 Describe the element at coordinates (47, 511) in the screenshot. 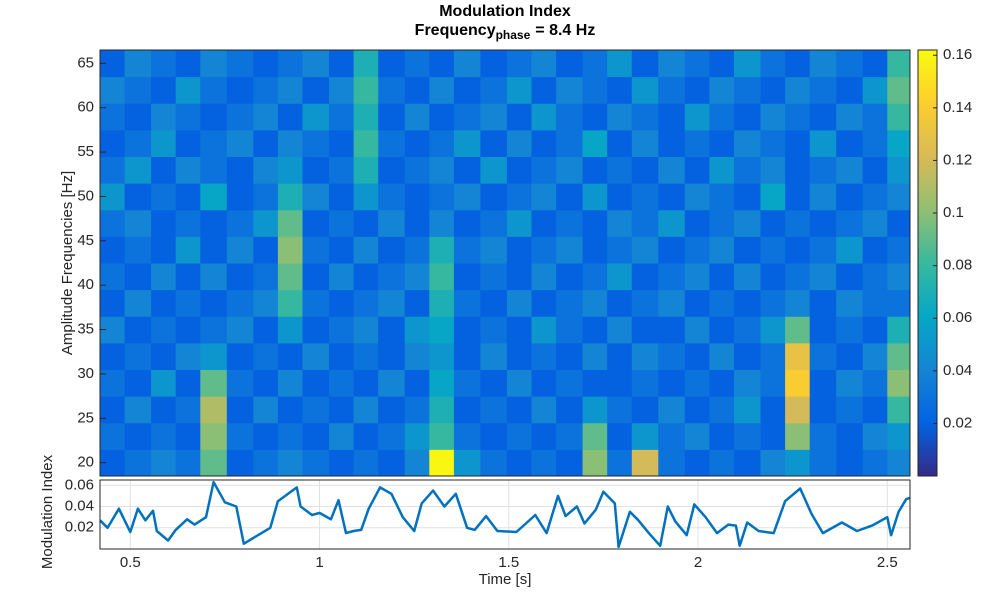

I see `y-axis-label: Modulation Index` at that location.